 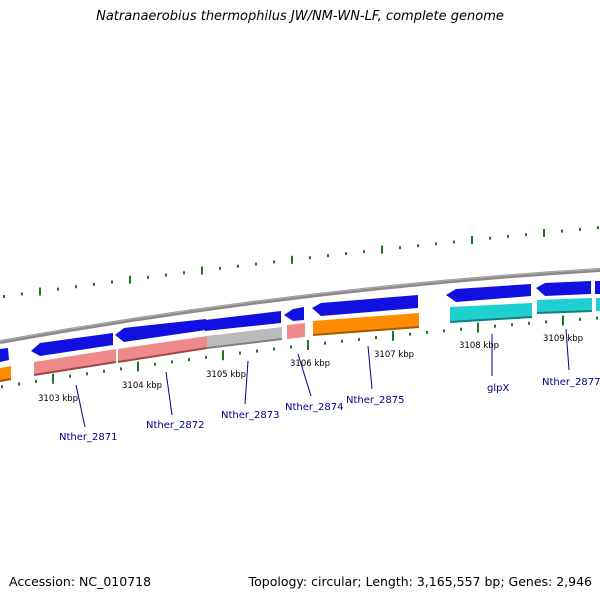 I want to click on feature-track, so click(x=300, y=340).